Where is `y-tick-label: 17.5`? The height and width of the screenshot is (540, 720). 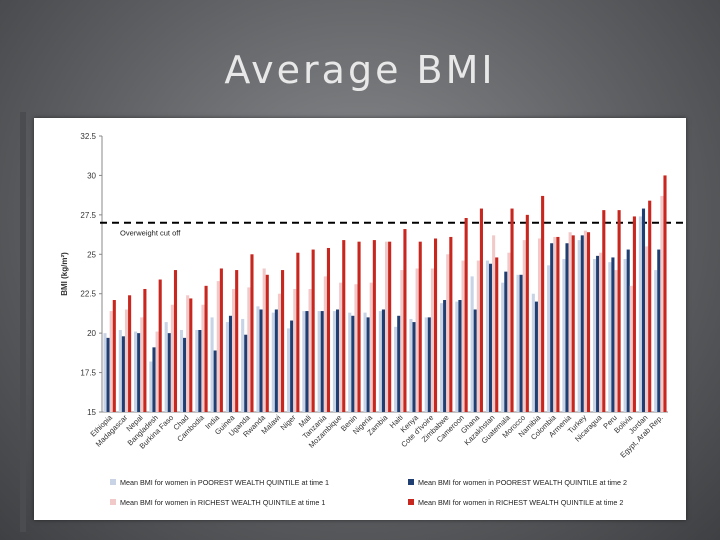
y-tick-label: 17.5 is located at coordinates (88, 373).